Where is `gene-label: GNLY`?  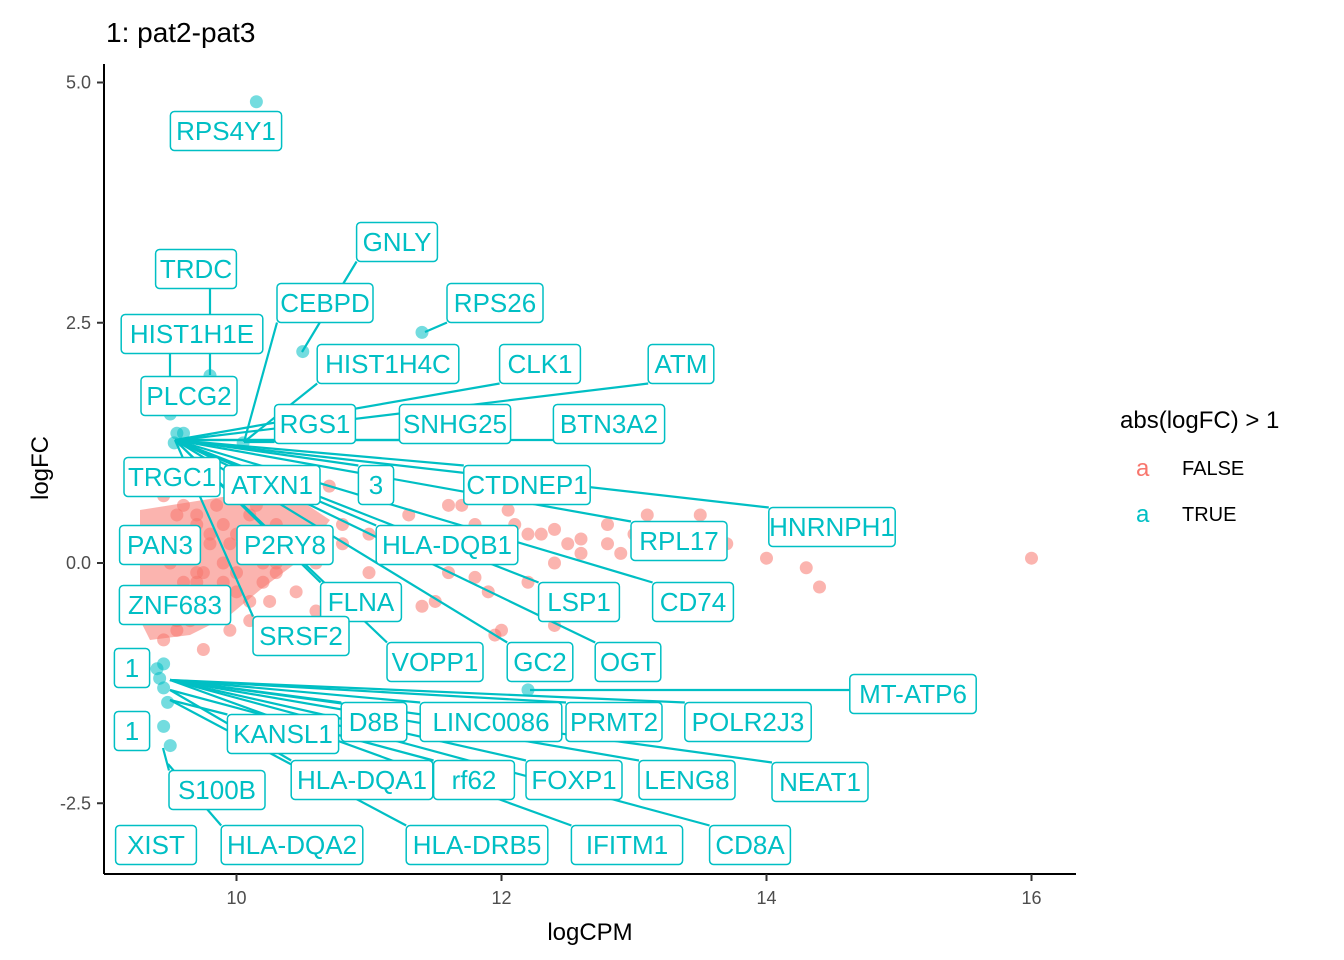
gene-label: GNLY is located at coordinates (397, 242).